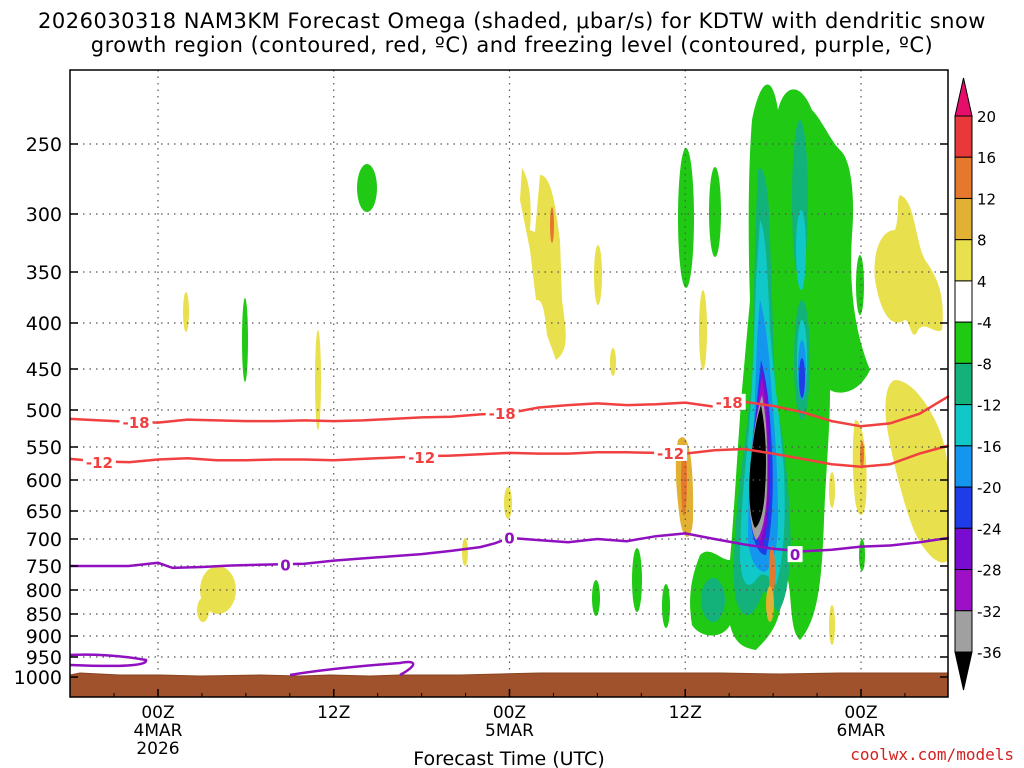  Describe the element at coordinates (989, 488) in the screenshot. I see `colorbar-label: -20` at that location.